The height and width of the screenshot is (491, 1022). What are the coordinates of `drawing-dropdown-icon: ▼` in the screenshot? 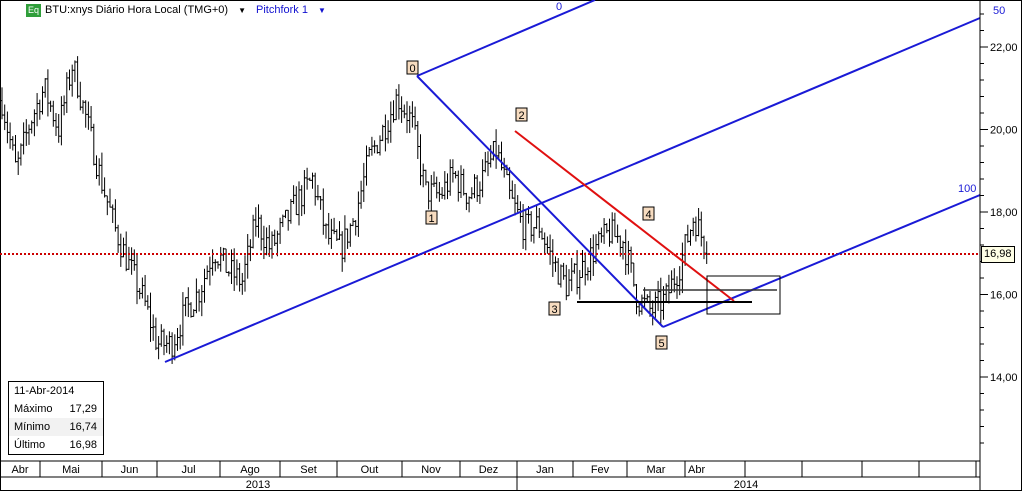 It's located at (321, 10).